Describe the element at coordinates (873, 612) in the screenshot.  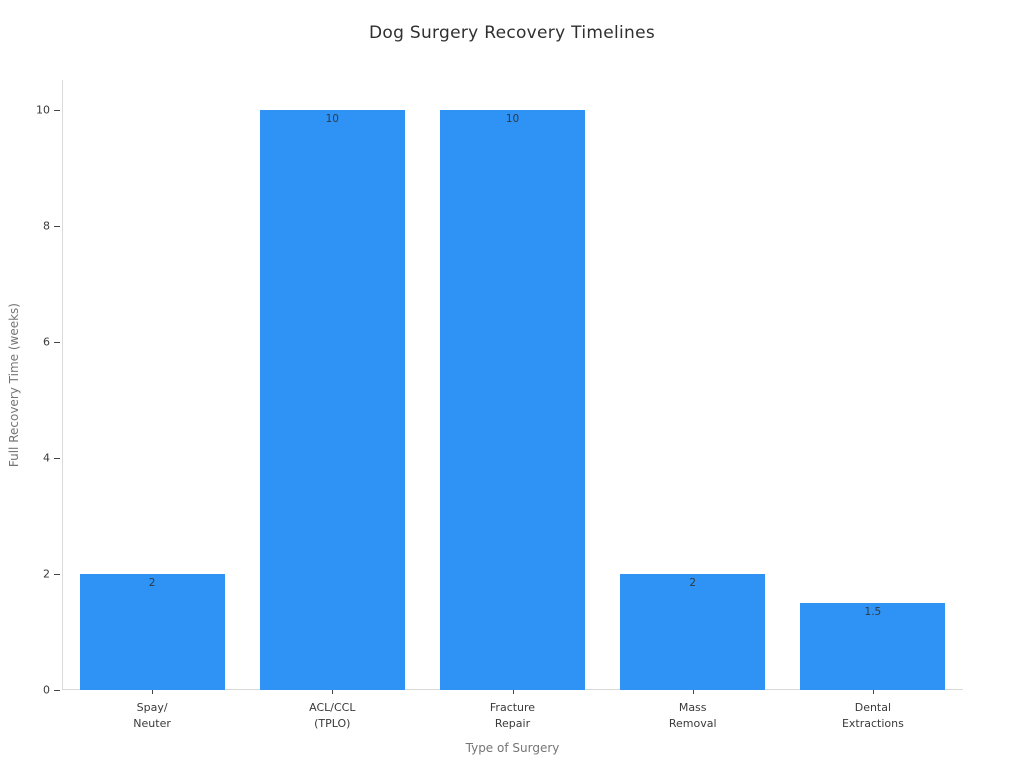
I see `bar-value-label: 1.5` at that location.